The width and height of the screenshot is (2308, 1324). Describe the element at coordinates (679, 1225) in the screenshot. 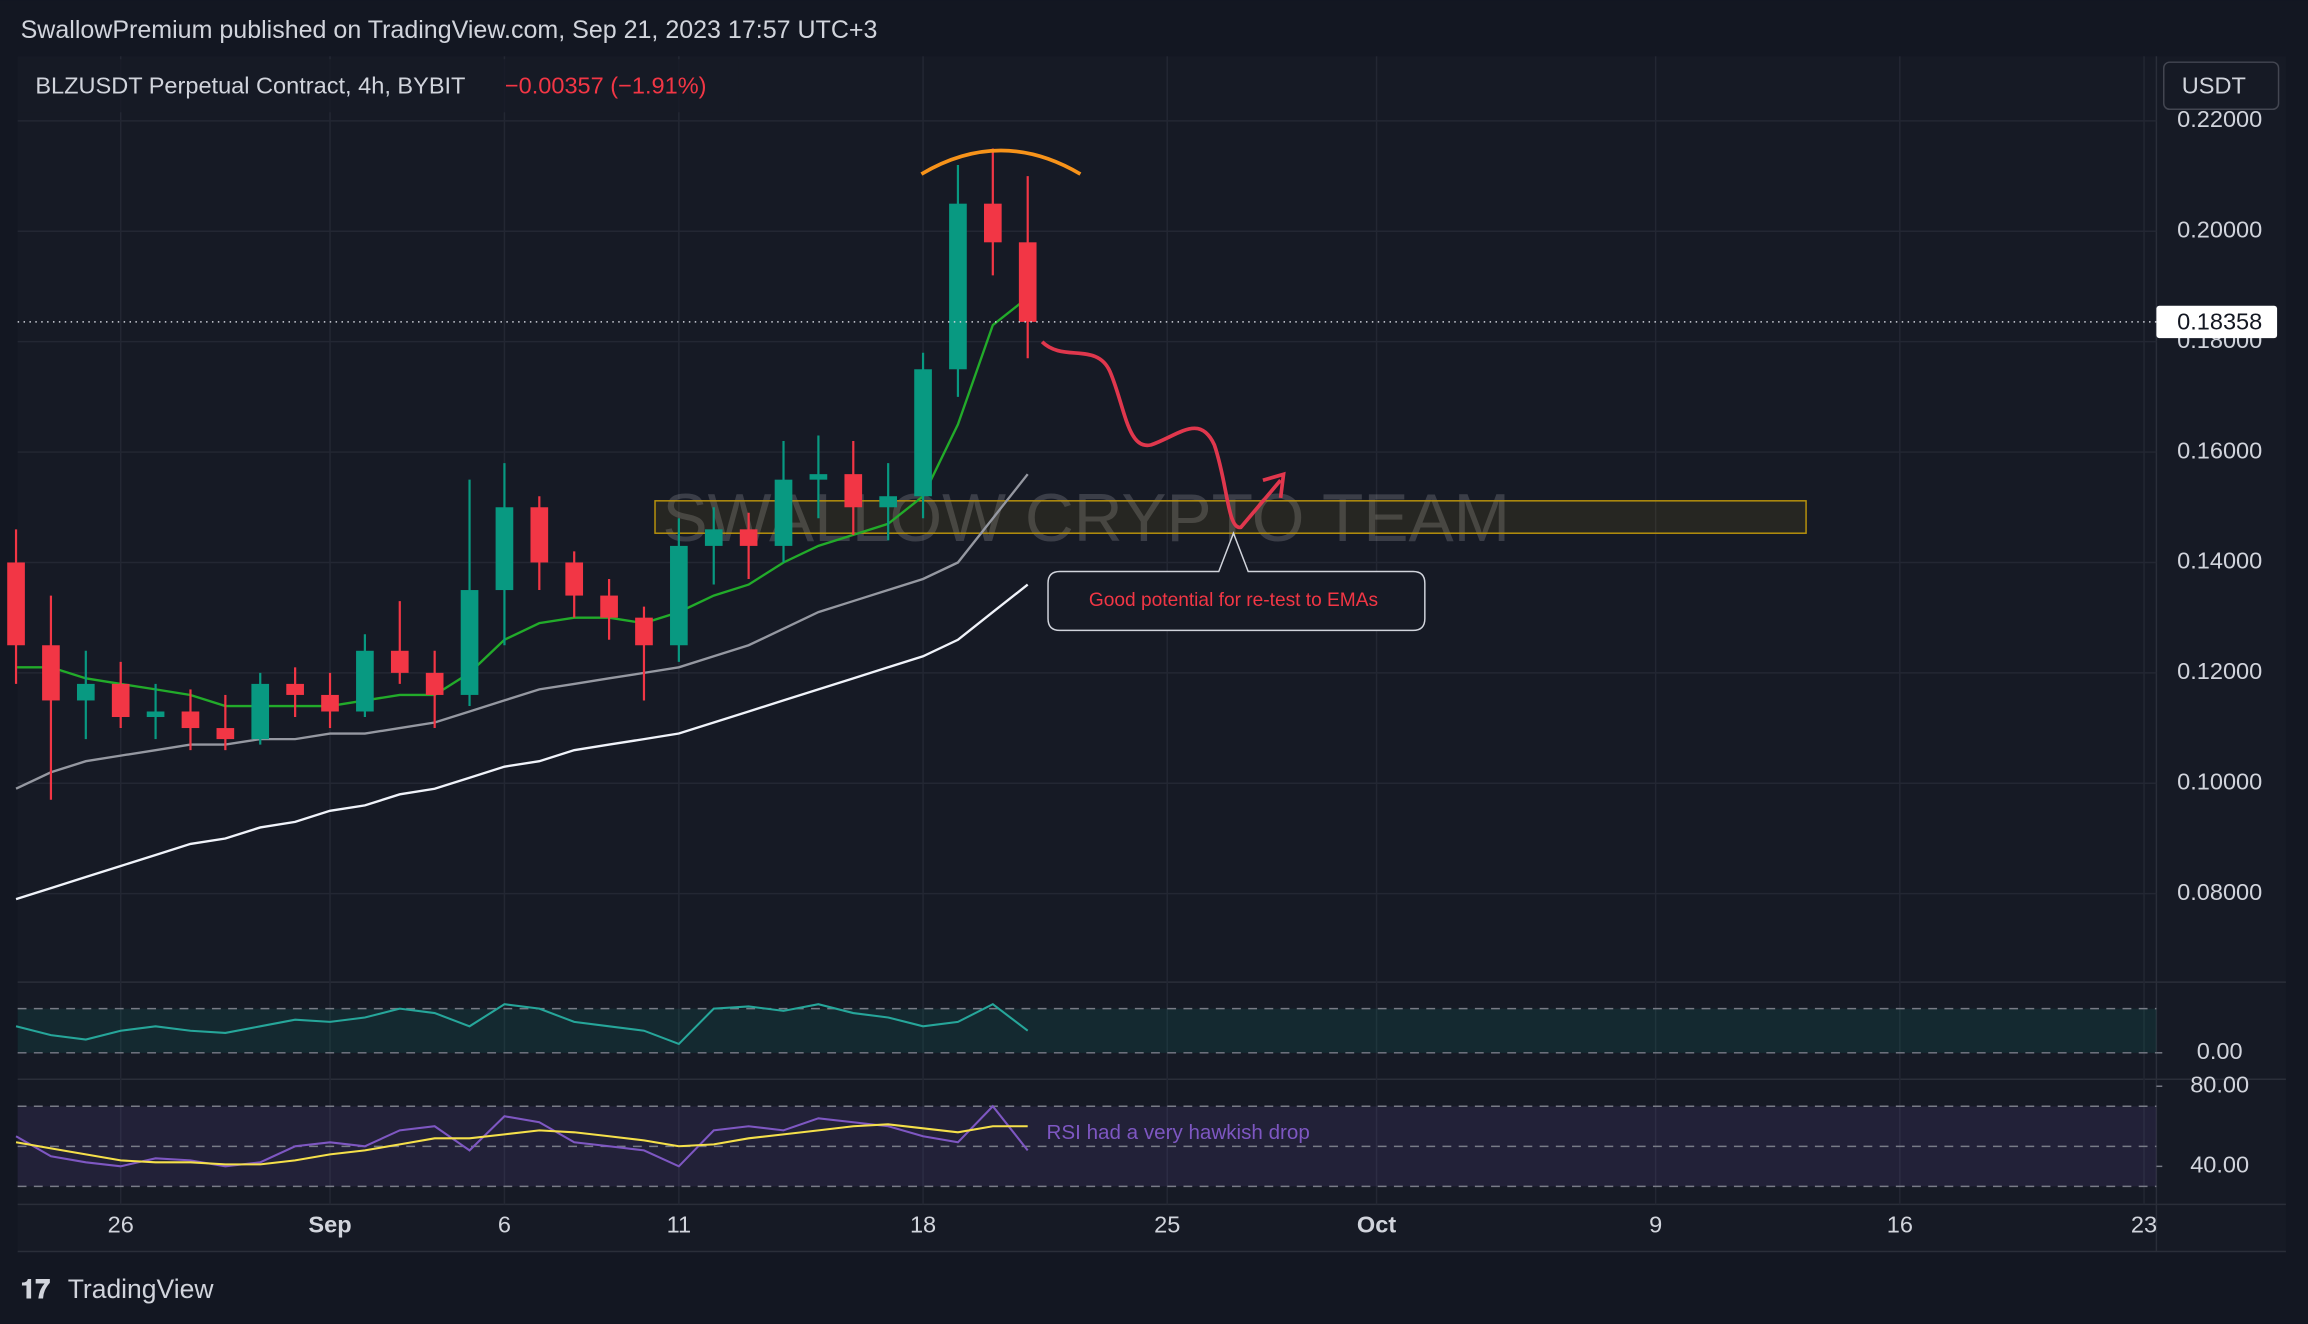

I see `x-tick-label: 11` at that location.